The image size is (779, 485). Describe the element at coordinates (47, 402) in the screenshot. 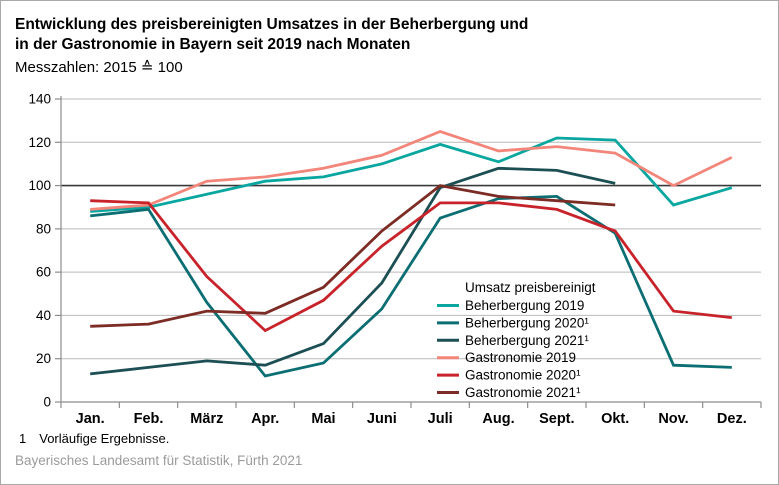

I see `y-axis-label-0: 0` at that location.